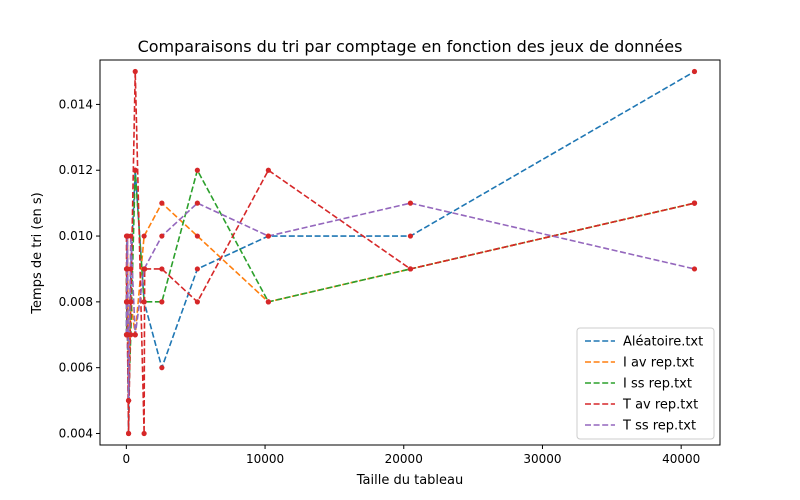 The image size is (800, 500). I want to click on legend-label-5: T ss rep.txt, so click(659, 426).